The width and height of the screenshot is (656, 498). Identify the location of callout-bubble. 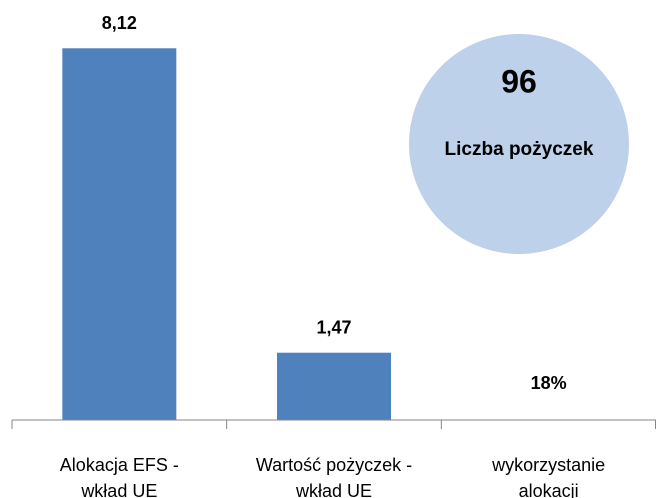
(519, 144).